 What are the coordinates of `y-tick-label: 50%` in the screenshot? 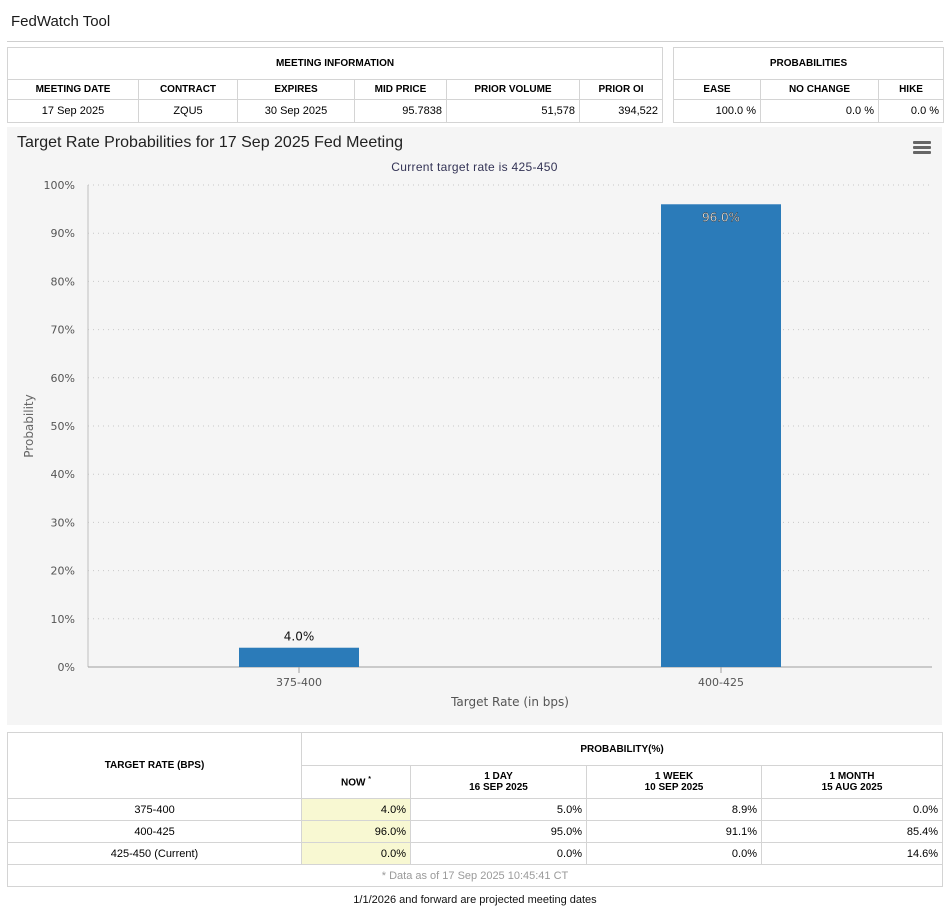 It's located at (63, 426).